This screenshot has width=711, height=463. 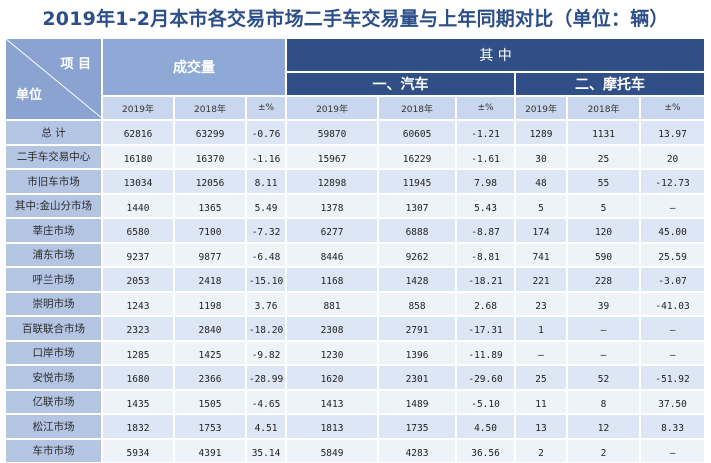 What do you see at coordinates (53, 181) in the screenshot?
I see `row-unit-name: 市旧车市场` at bounding box center [53, 181].